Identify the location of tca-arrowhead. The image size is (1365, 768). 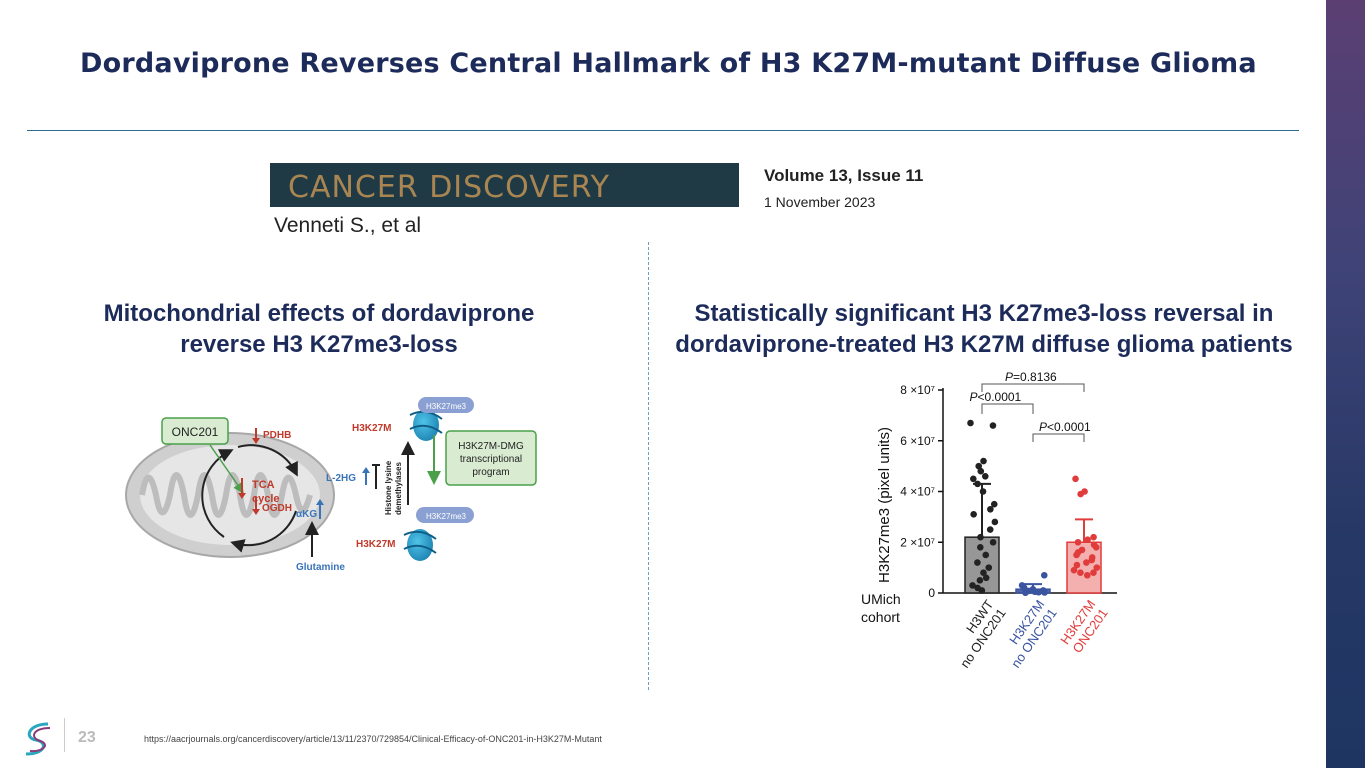
(242, 496).